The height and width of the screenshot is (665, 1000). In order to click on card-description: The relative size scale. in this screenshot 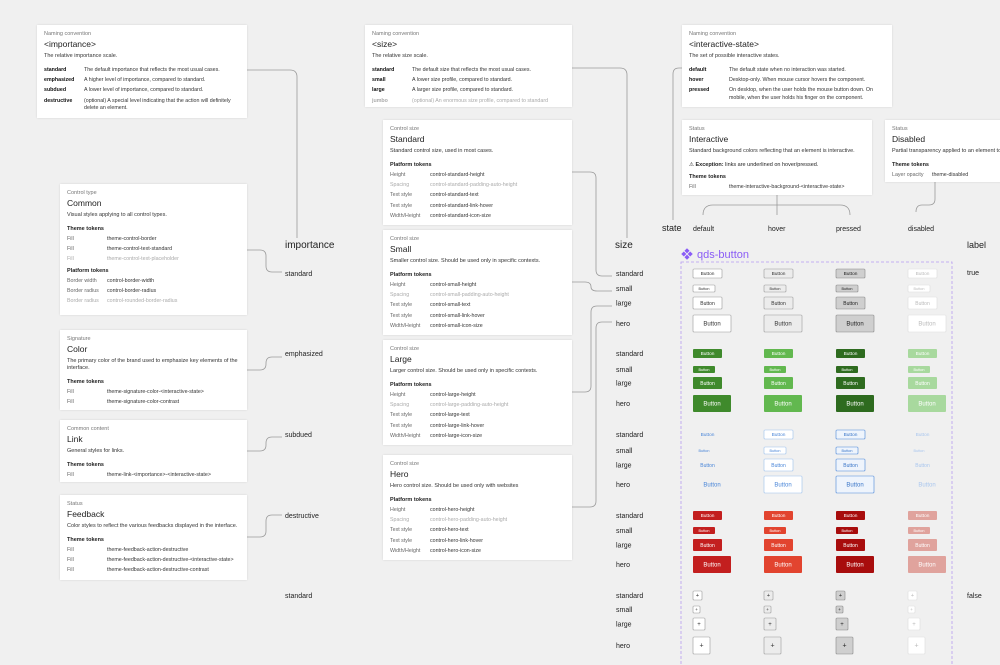, I will do `click(400, 56)`.